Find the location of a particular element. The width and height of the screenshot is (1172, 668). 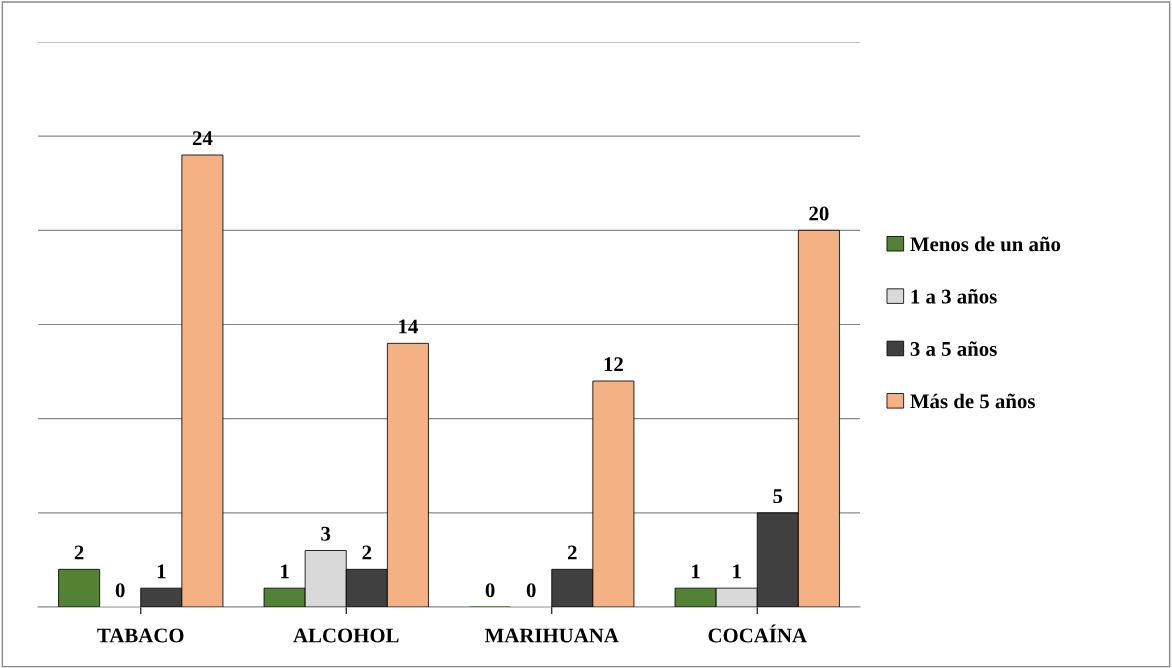

data-label: 12 is located at coordinates (613, 364).